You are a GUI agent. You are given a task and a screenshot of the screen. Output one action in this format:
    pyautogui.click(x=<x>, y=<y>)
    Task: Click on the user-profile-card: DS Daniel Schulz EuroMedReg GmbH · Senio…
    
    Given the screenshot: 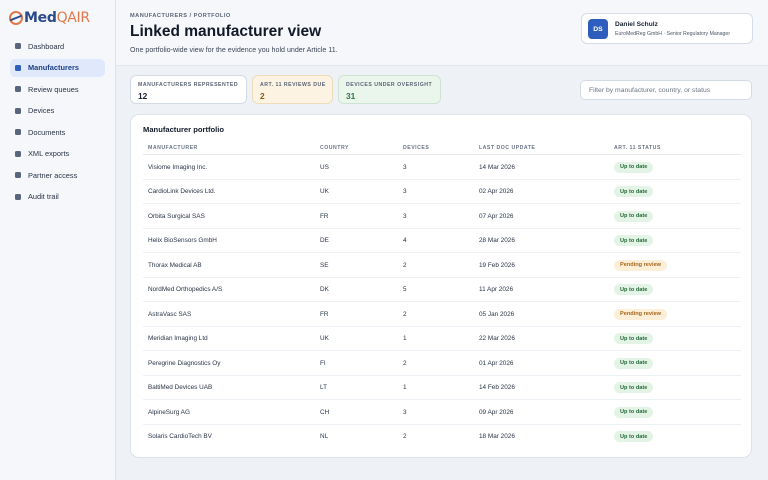 What is the action you would take?
    pyautogui.click(x=667, y=28)
    